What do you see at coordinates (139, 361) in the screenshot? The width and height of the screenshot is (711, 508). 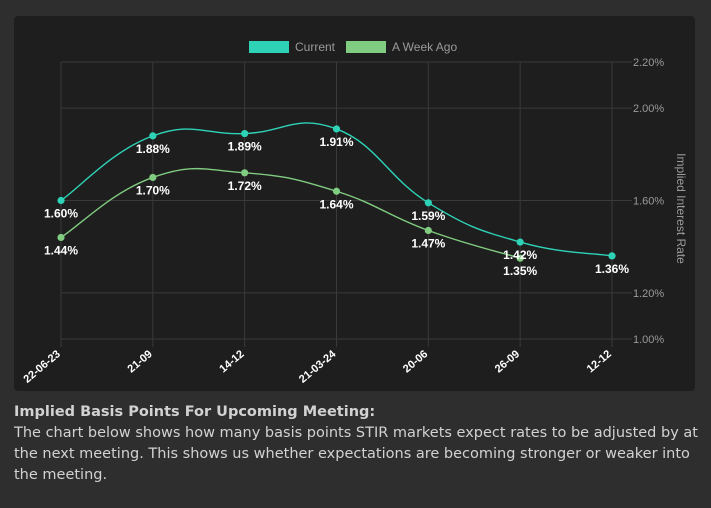 I see `x-tick-label: 21-09` at bounding box center [139, 361].